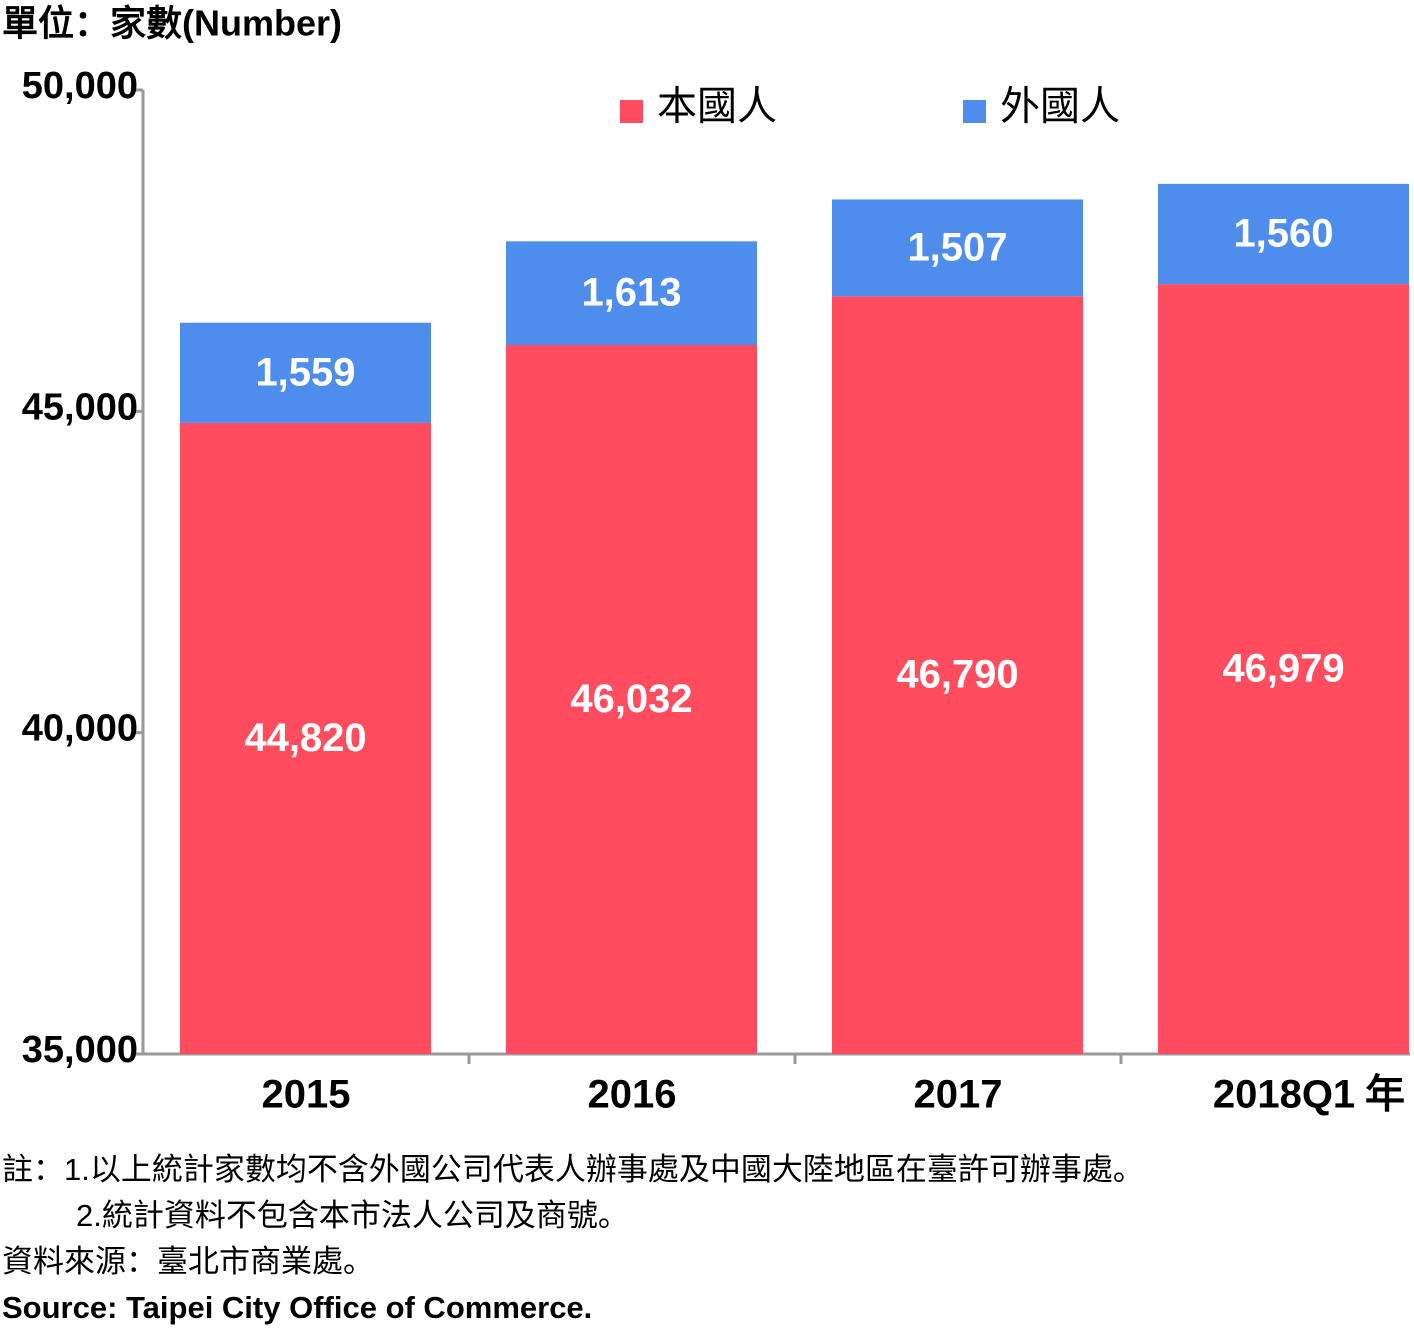 This screenshot has height=1344, width=1414. I want to click on legend-label: 本國人, so click(717, 107).